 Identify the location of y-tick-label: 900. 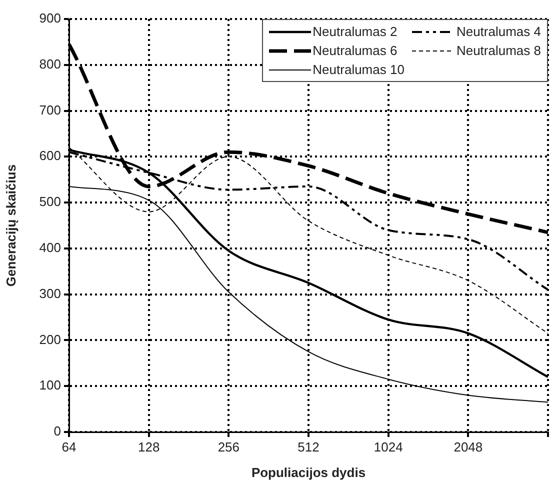
(50, 18).